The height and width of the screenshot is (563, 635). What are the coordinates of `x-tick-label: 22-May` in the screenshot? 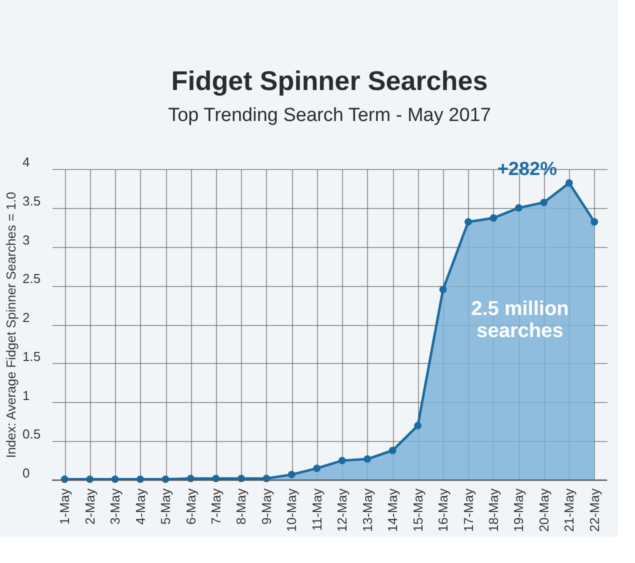 It's located at (594, 510).